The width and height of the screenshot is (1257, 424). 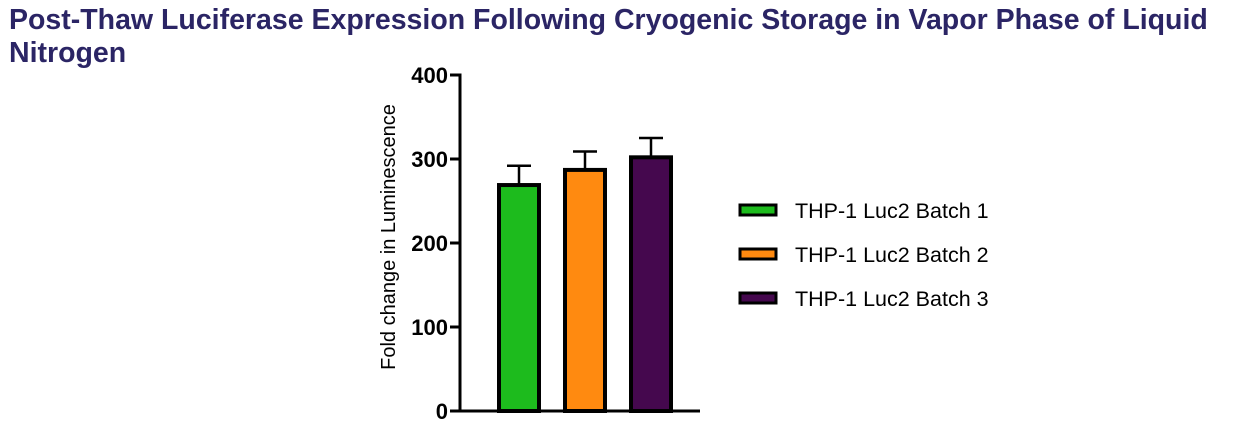 I want to click on y-tick-label: 100, so click(x=429, y=327).